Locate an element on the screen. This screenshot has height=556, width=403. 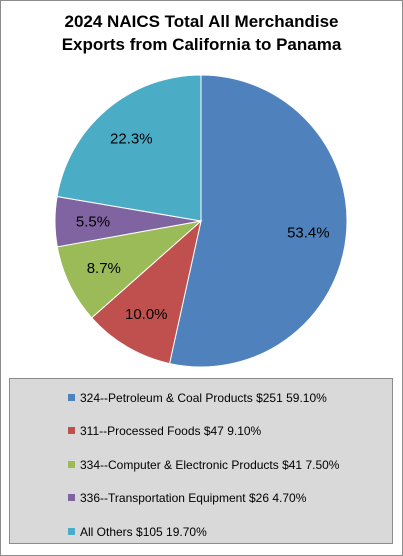
pie-data-label-2: 8.7% is located at coordinates (104, 268).